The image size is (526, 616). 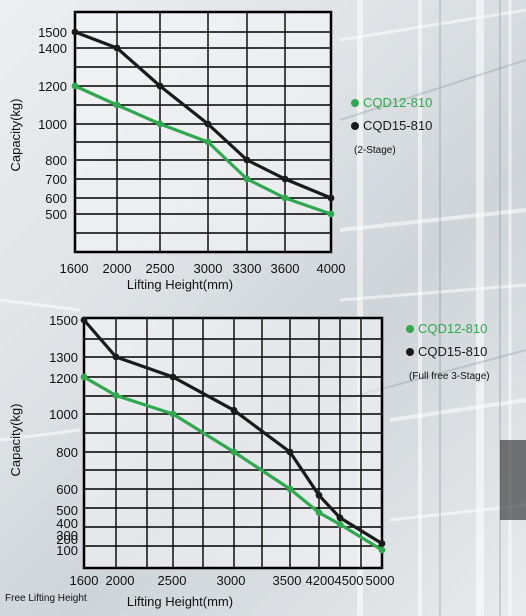 I want to click on x-tick-label: 4000, so click(x=331, y=268).